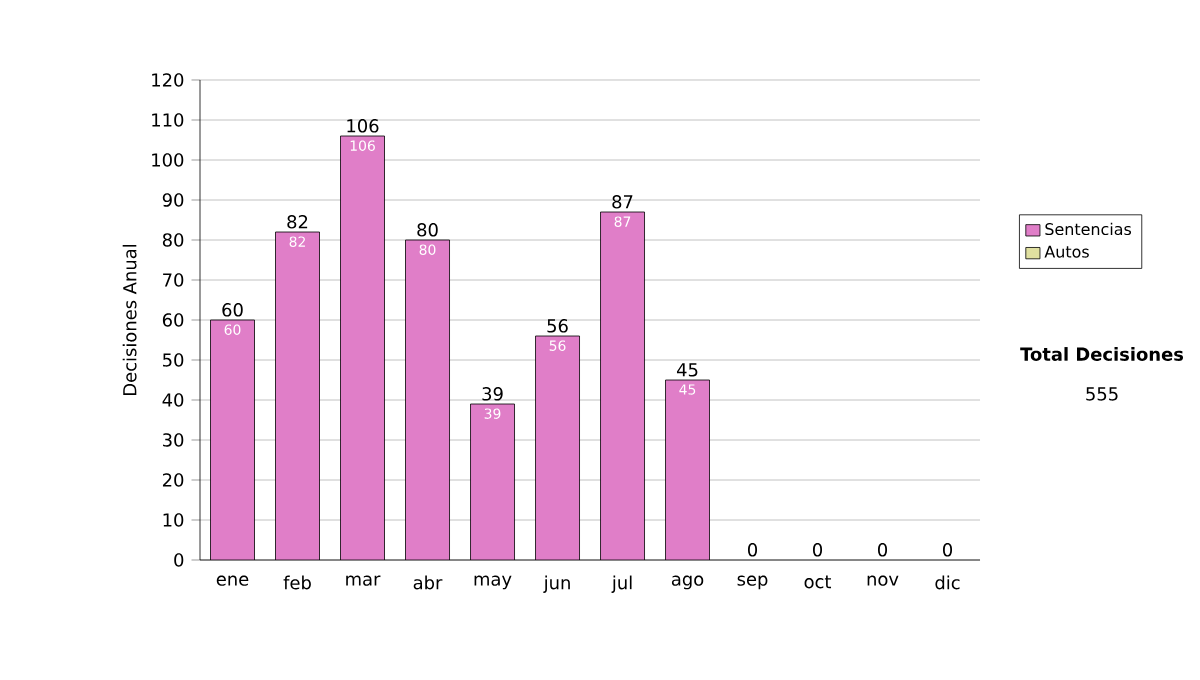 Image resolution: width=1200 pixels, height=680 pixels. What do you see at coordinates (173, 320) in the screenshot?
I see `y-tick-label: 60` at bounding box center [173, 320].